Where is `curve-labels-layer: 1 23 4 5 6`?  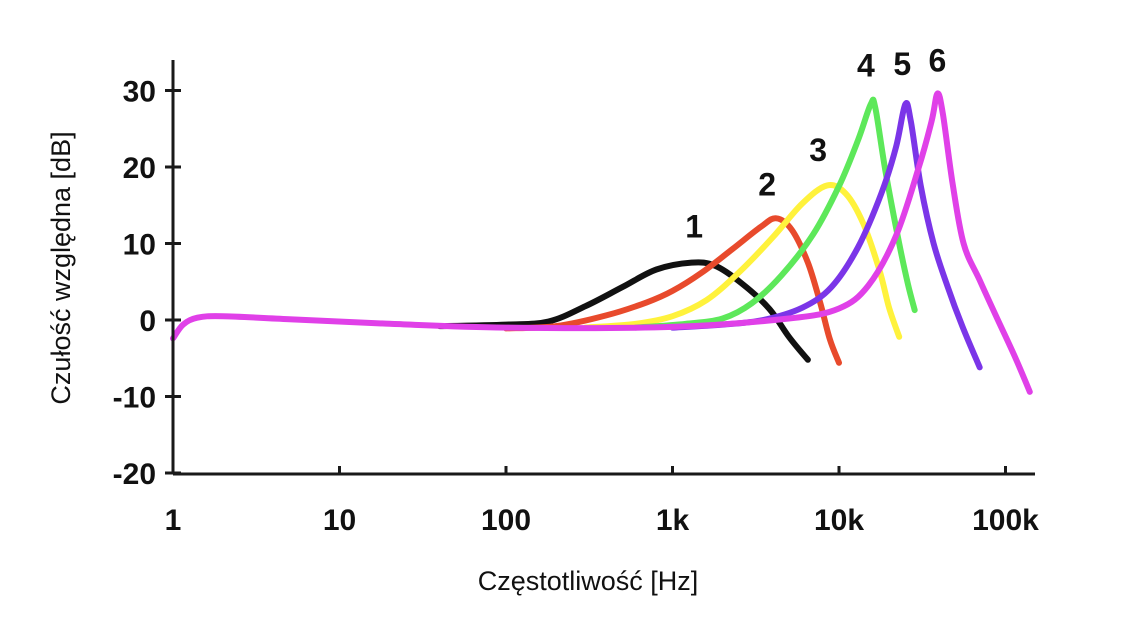 curve-labels-layer: 1 23 4 5 6 is located at coordinates (815, 143).